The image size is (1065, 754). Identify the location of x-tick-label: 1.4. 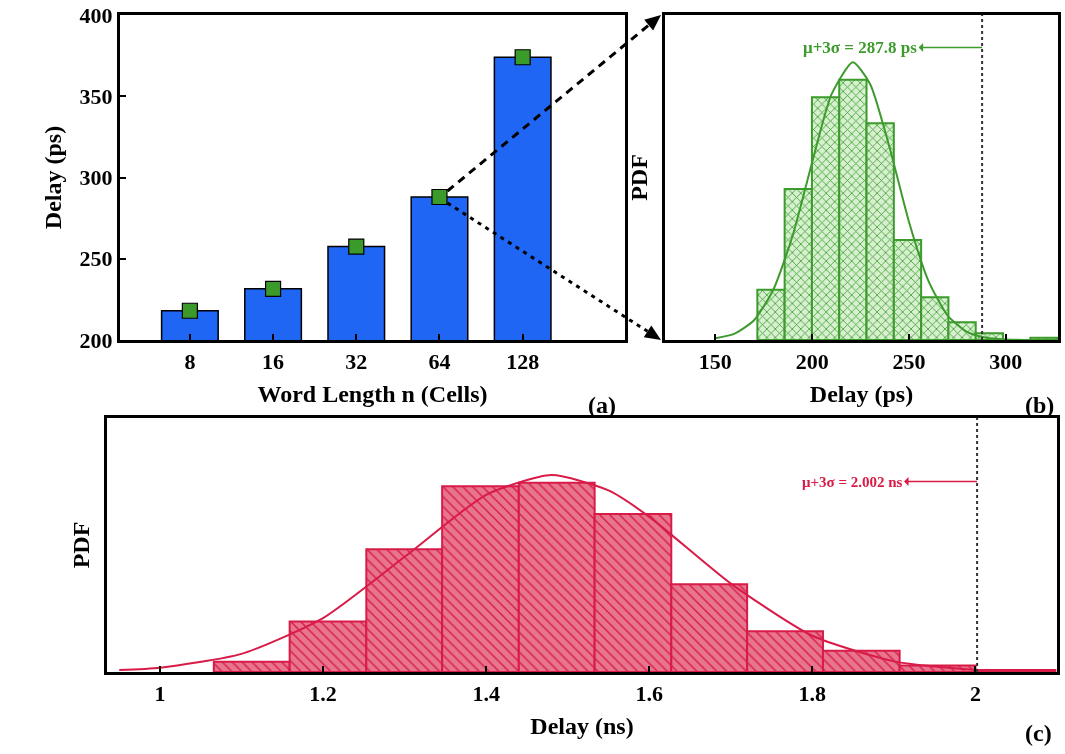
(486, 694).